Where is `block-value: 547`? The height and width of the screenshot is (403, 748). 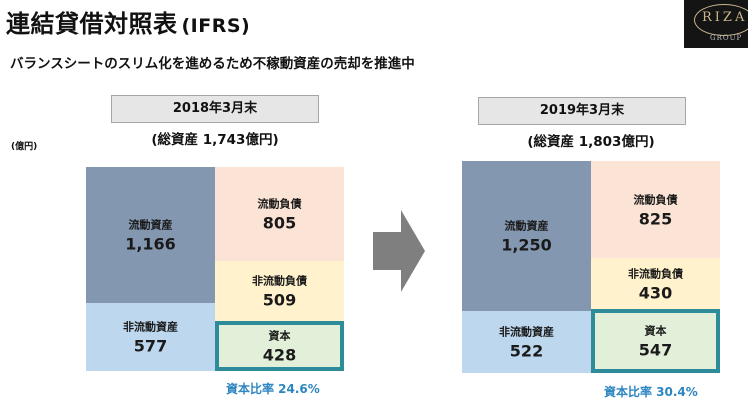 block-value: 547 is located at coordinates (655, 350).